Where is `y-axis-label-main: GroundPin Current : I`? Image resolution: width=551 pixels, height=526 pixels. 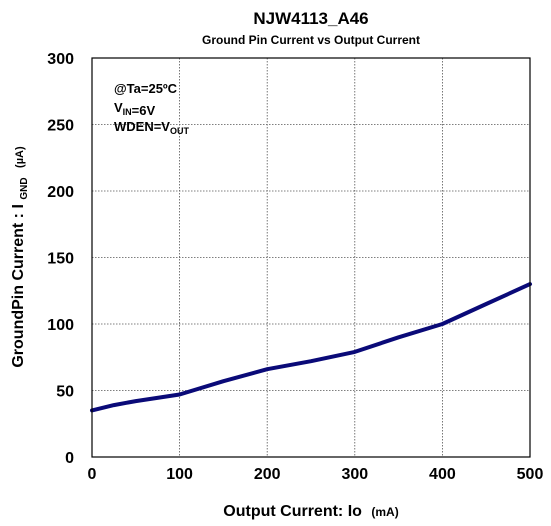
y-axis-label-main: GroundPin Current : I is located at coordinates (18, 286).